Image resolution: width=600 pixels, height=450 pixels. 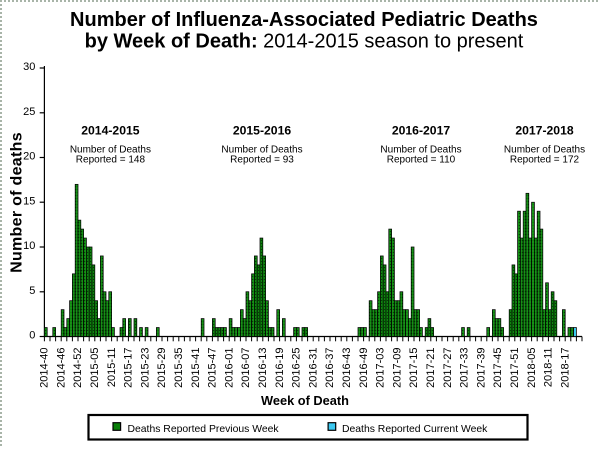 What do you see at coordinates (61, 368) in the screenshot?
I see `svg-text: 2014-46` at bounding box center [61, 368].